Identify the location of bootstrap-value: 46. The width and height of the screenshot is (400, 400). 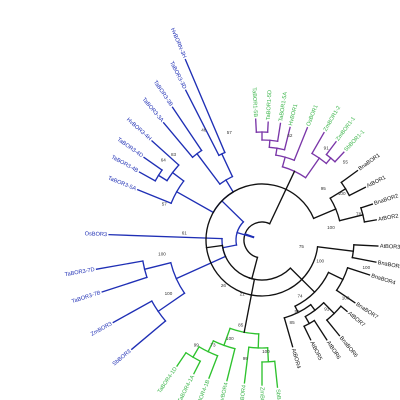
(204, 130).